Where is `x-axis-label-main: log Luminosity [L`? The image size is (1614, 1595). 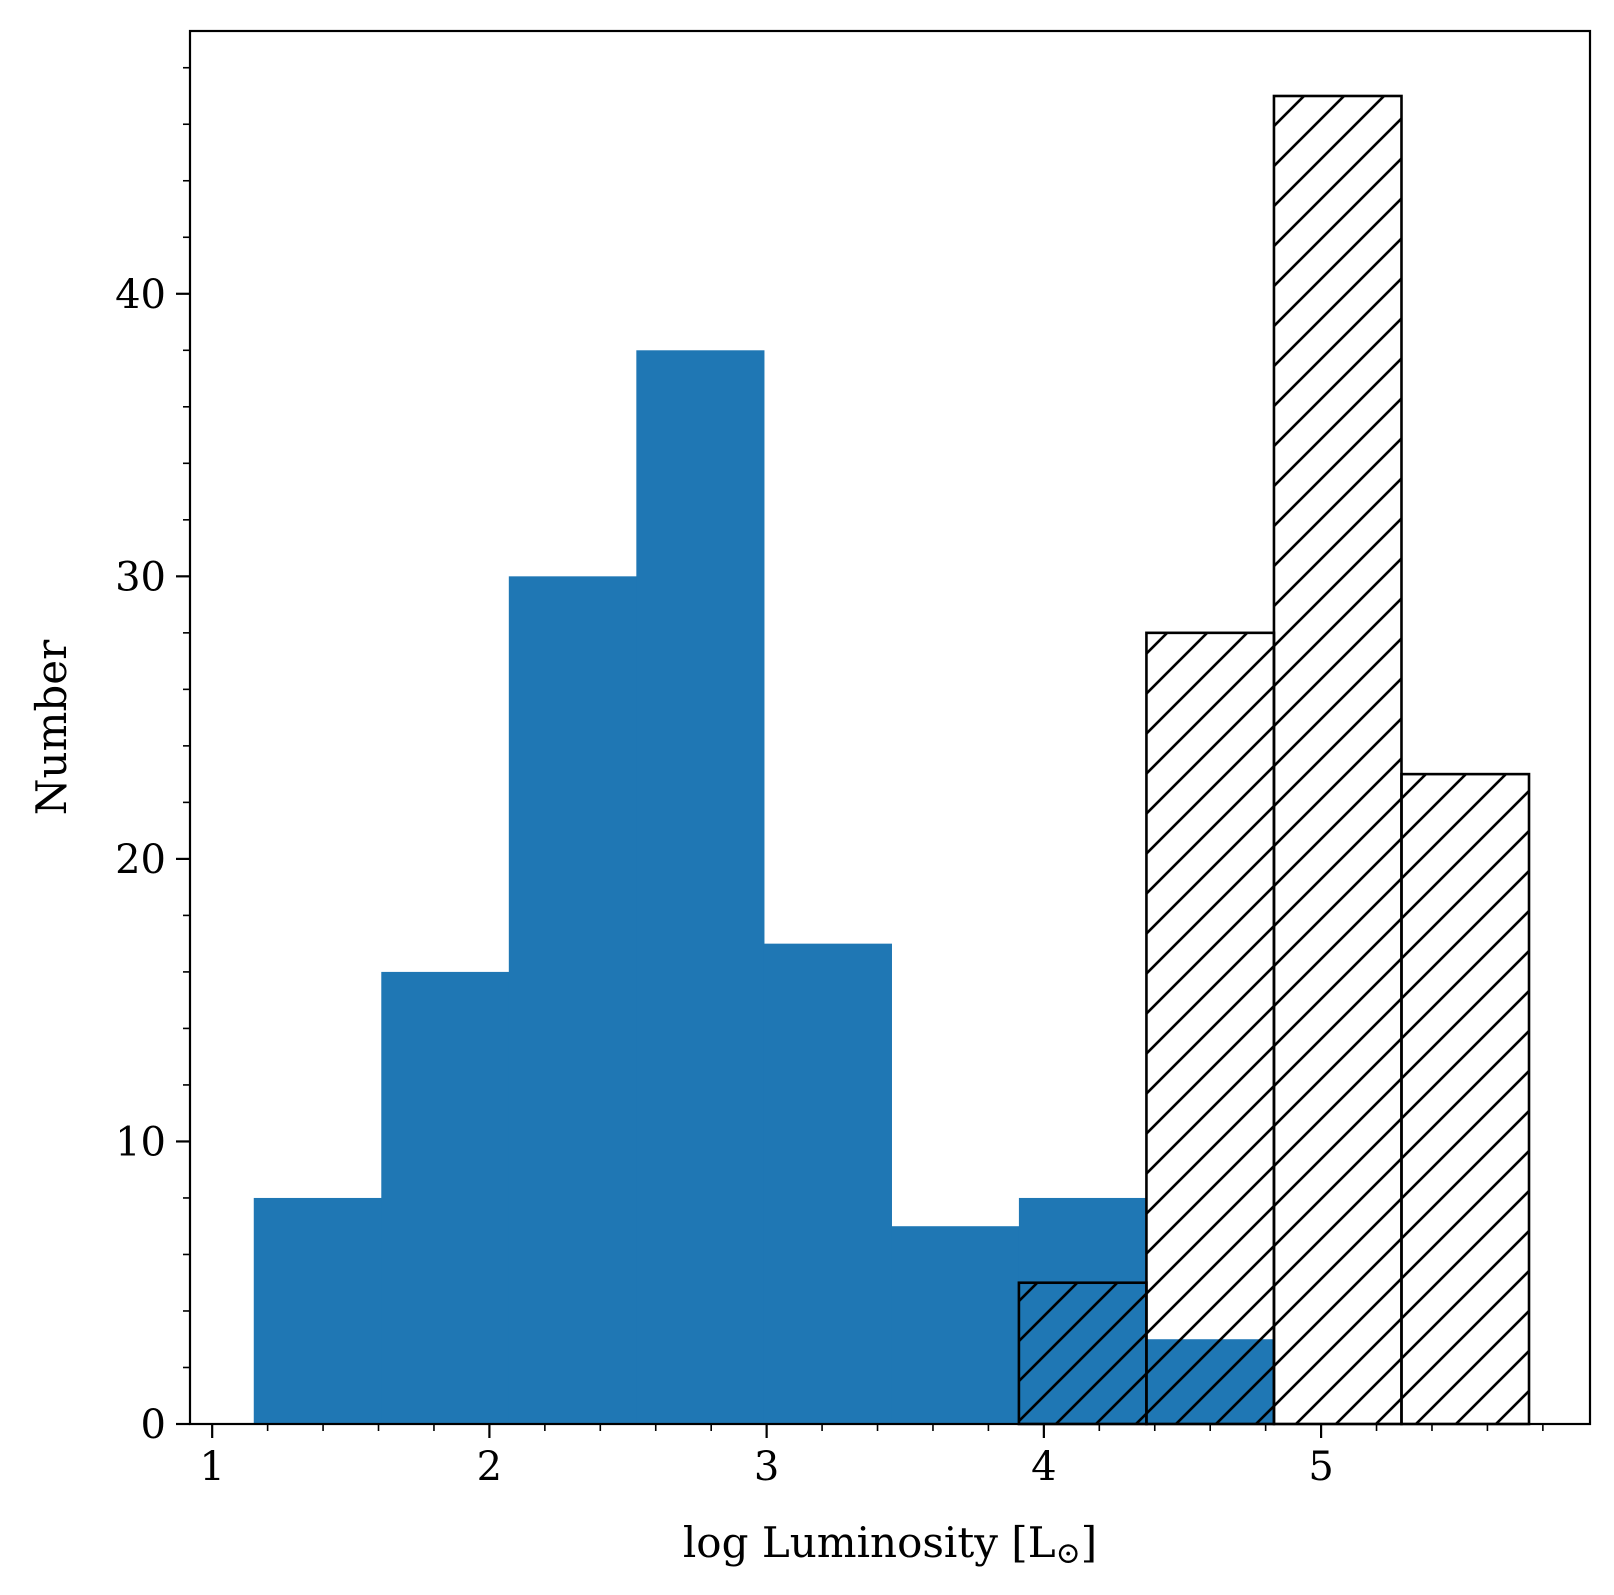 x-axis-label-main: log Luminosity [L is located at coordinates (869, 1542).